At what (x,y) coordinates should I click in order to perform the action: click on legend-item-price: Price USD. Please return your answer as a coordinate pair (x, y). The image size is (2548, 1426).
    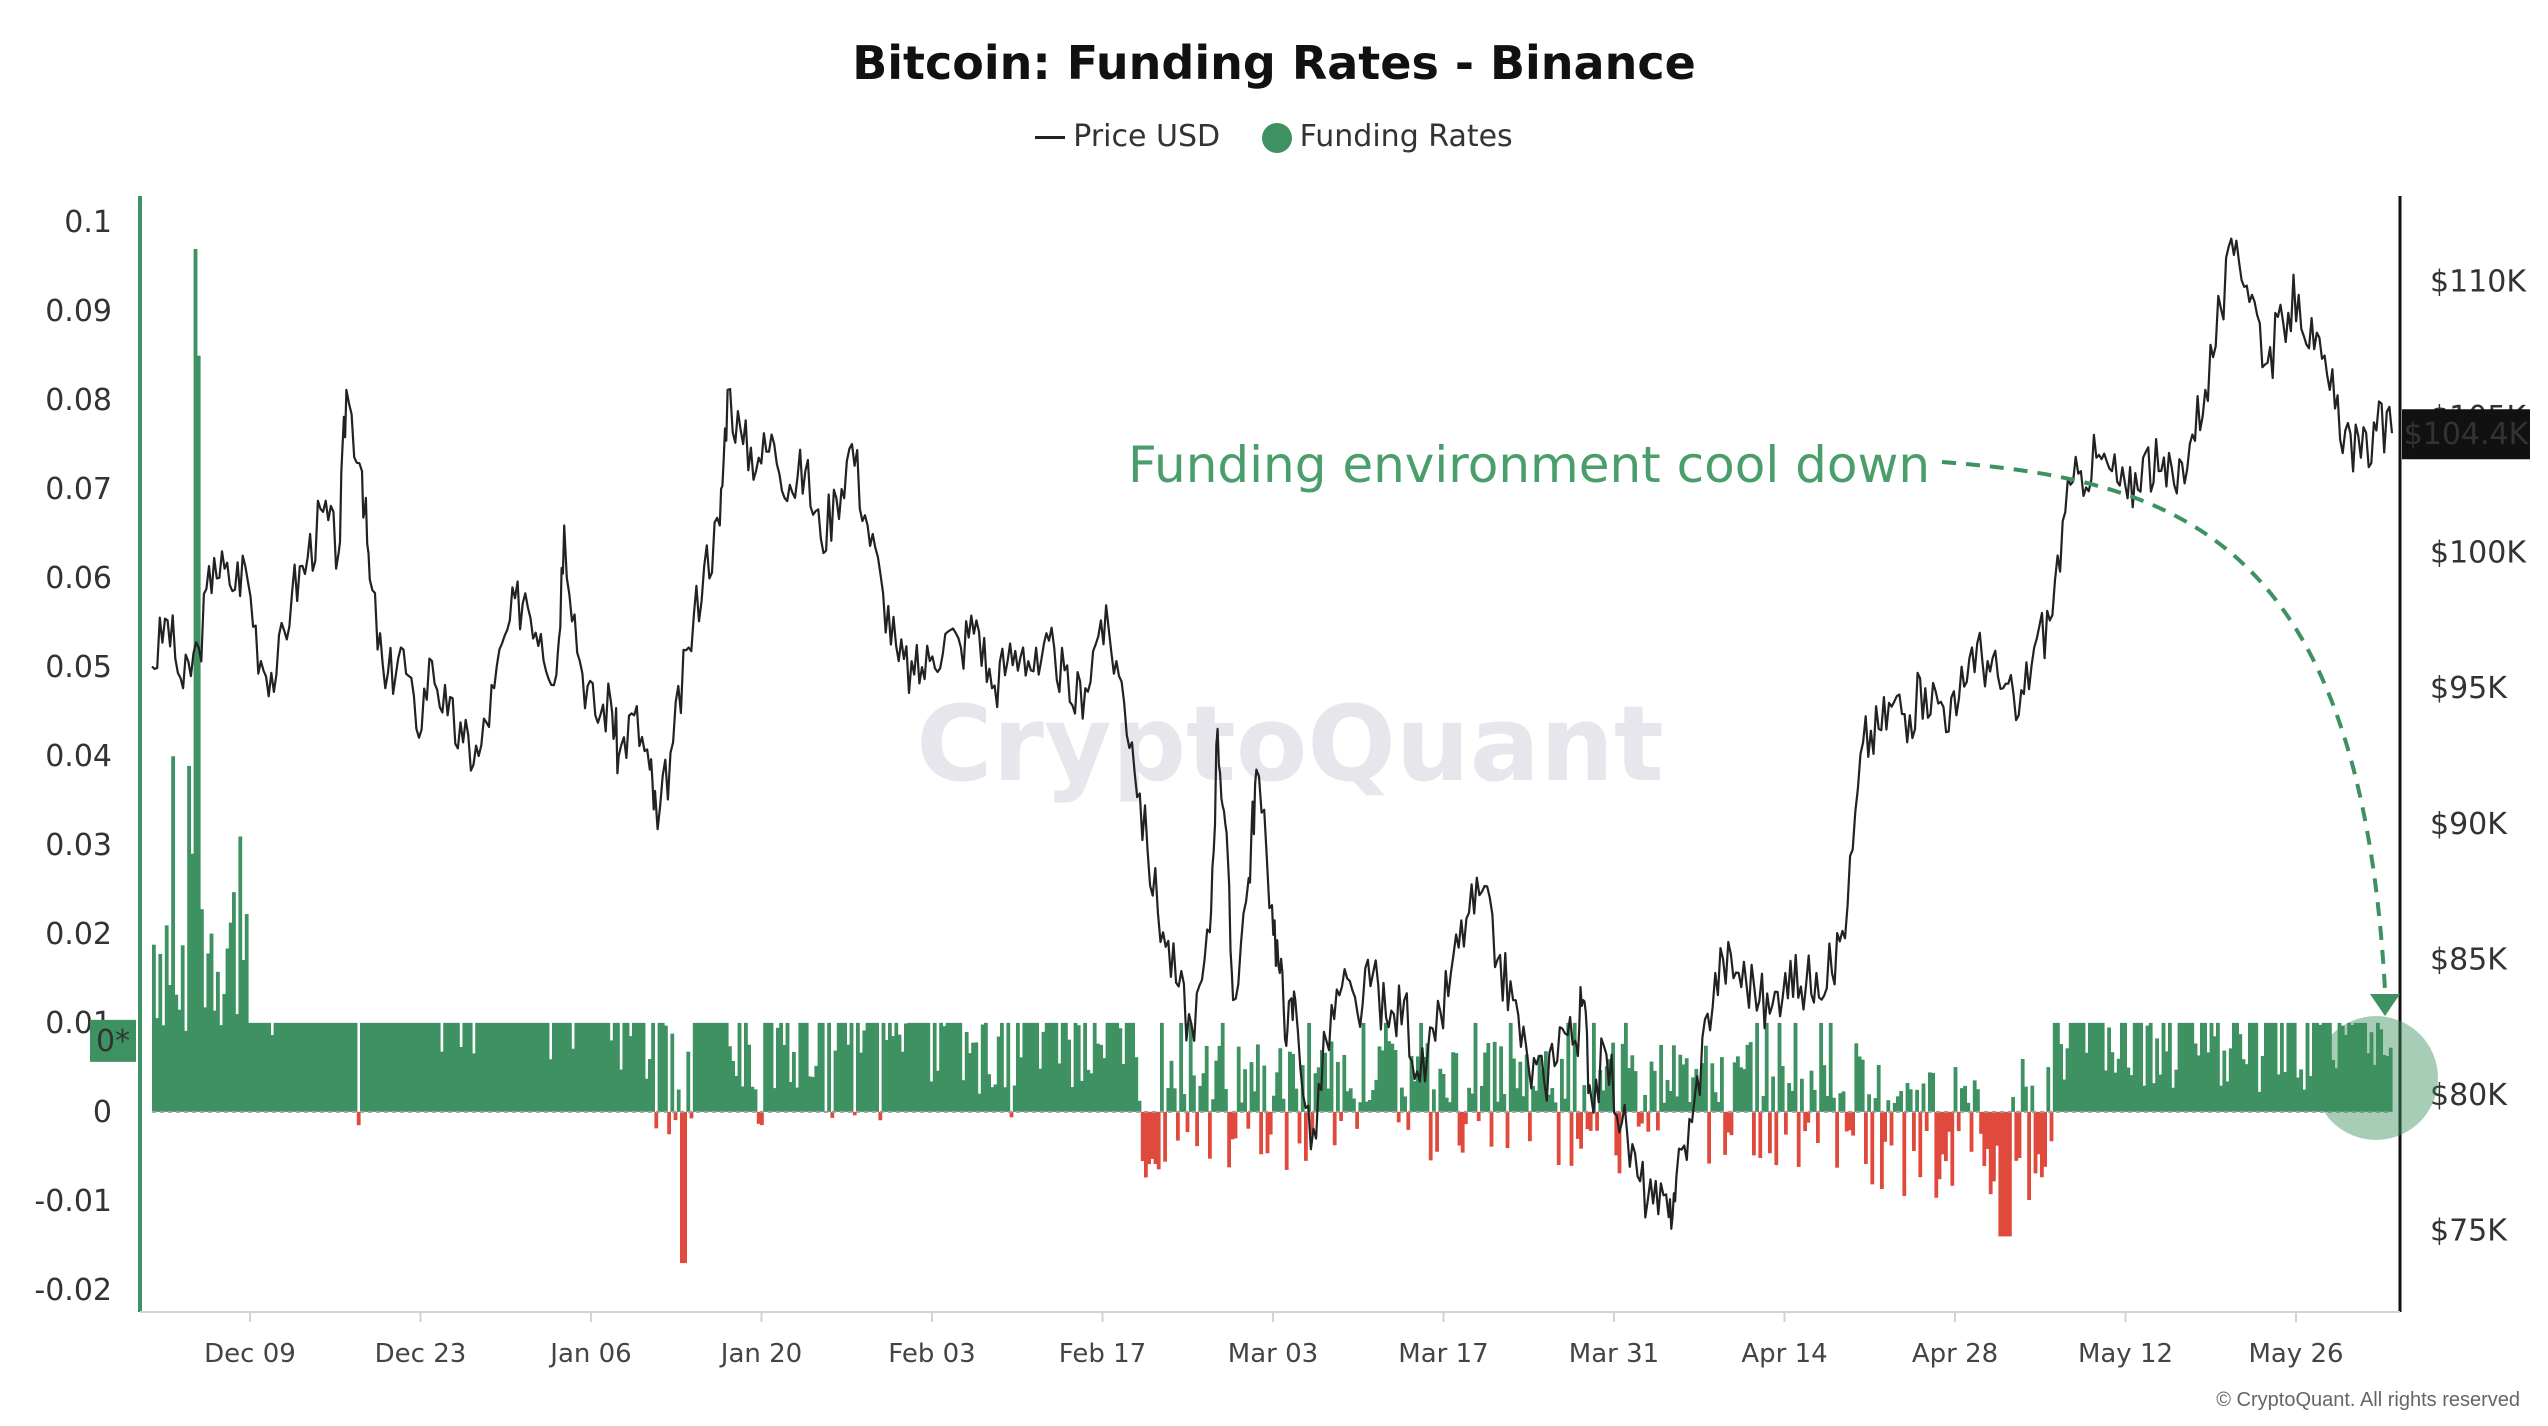
    Looking at the image, I should click on (1127, 136).